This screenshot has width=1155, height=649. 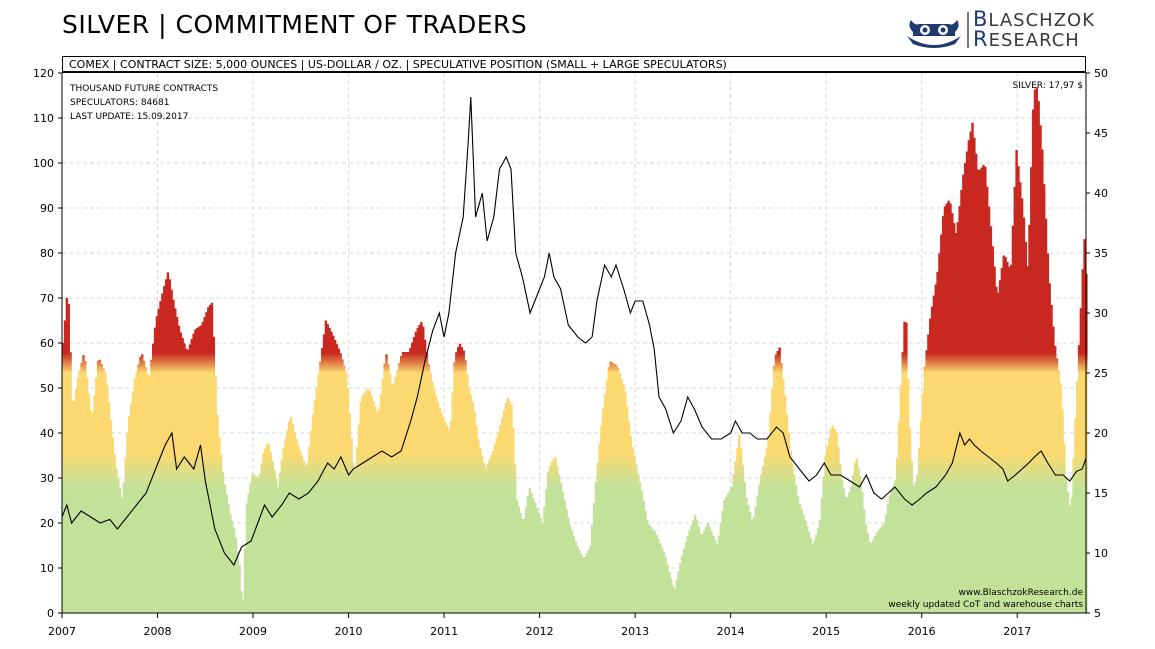 I want to click on left-tick-label-9: 90, so click(x=47, y=208).